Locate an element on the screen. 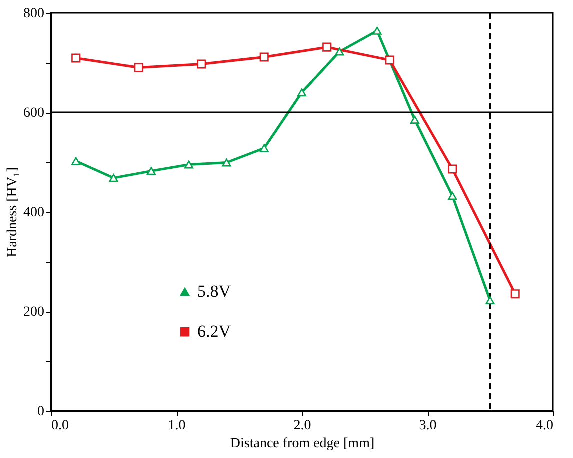 Image resolution: width=573 pixels, height=458 pixels. x-tick-label: 2.0 is located at coordinates (303, 426).